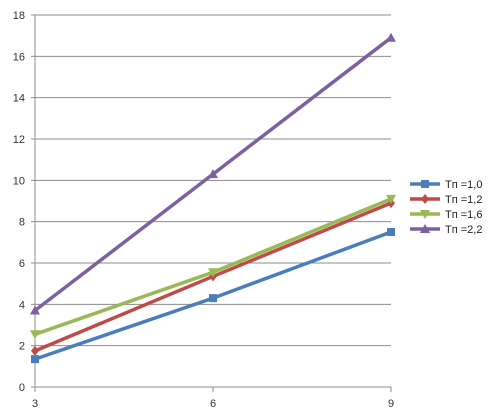 The image size is (494, 418). What do you see at coordinates (22, 264) in the screenshot?
I see `y-tick-label: 6` at bounding box center [22, 264].